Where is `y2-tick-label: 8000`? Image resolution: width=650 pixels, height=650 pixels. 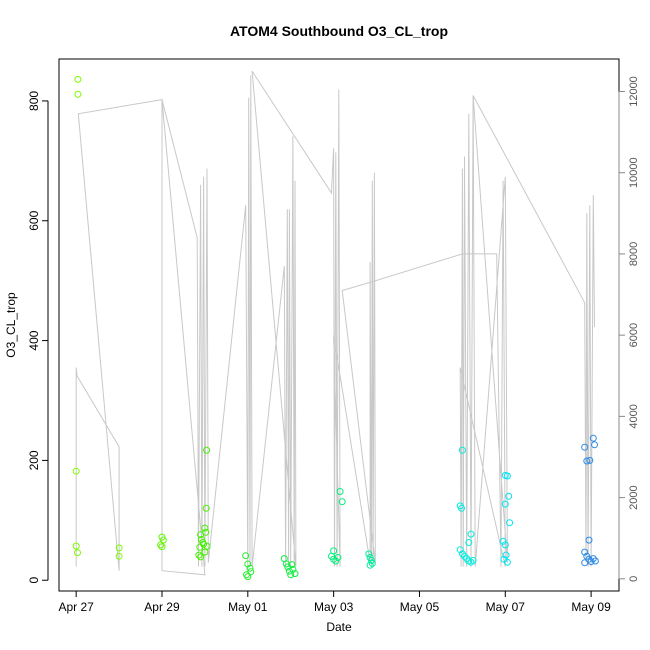
y2-tick-label: 8000 is located at coordinates (634, 254).